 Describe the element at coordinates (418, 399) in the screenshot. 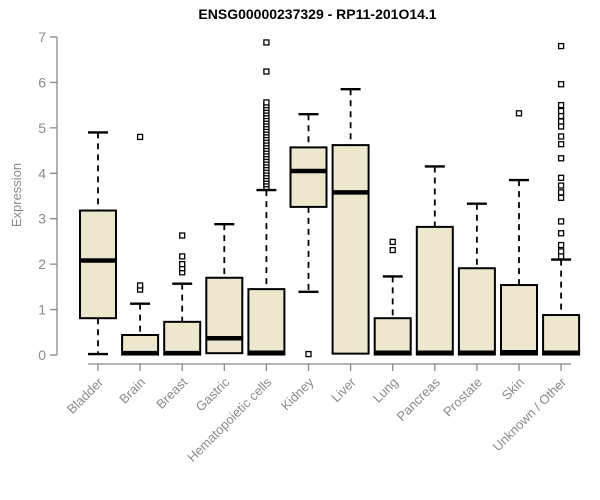

I see `x-category-label: Pancreas` at that location.